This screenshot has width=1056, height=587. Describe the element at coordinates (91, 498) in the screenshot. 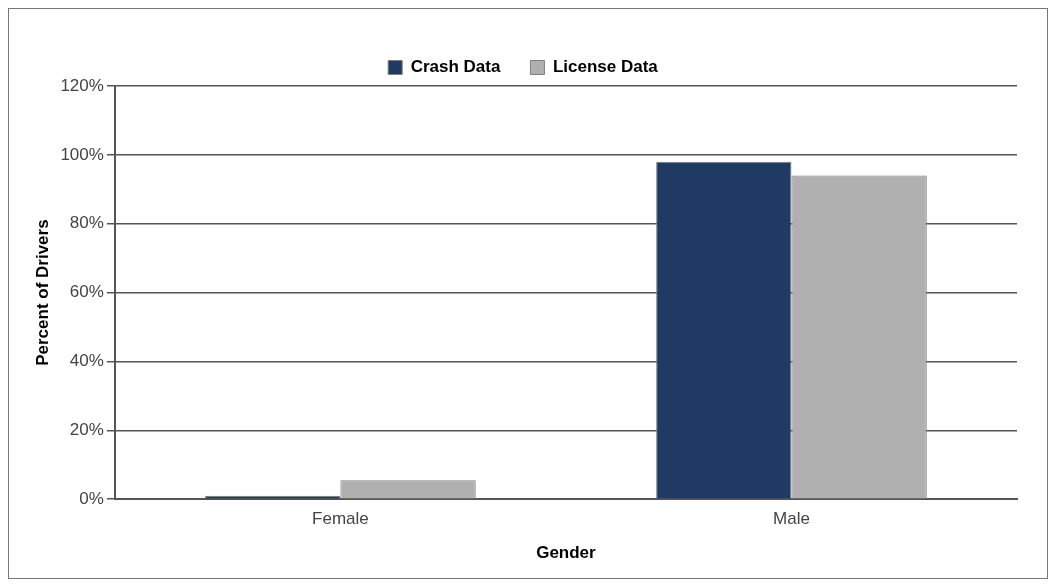

I see `y-tick-label: 0%` at that location.